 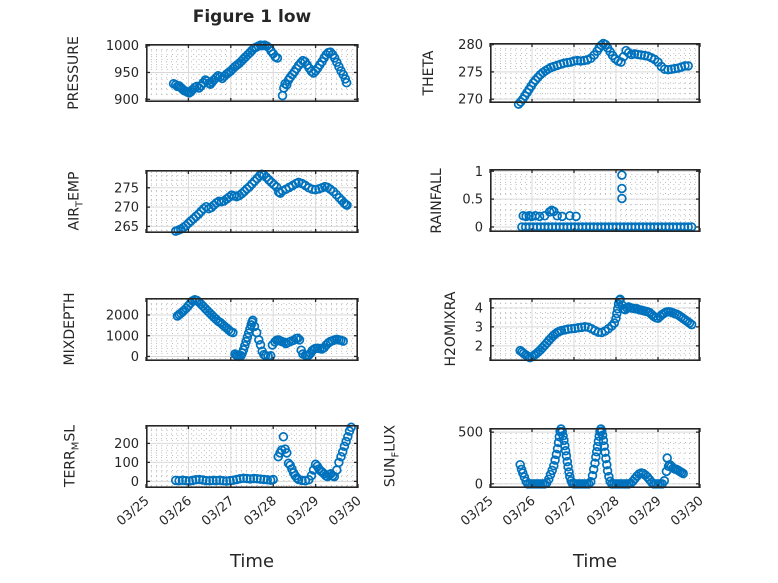 What do you see at coordinates (126, 444) in the screenshot?
I see `y-tick-label: 200` at bounding box center [126, 444].